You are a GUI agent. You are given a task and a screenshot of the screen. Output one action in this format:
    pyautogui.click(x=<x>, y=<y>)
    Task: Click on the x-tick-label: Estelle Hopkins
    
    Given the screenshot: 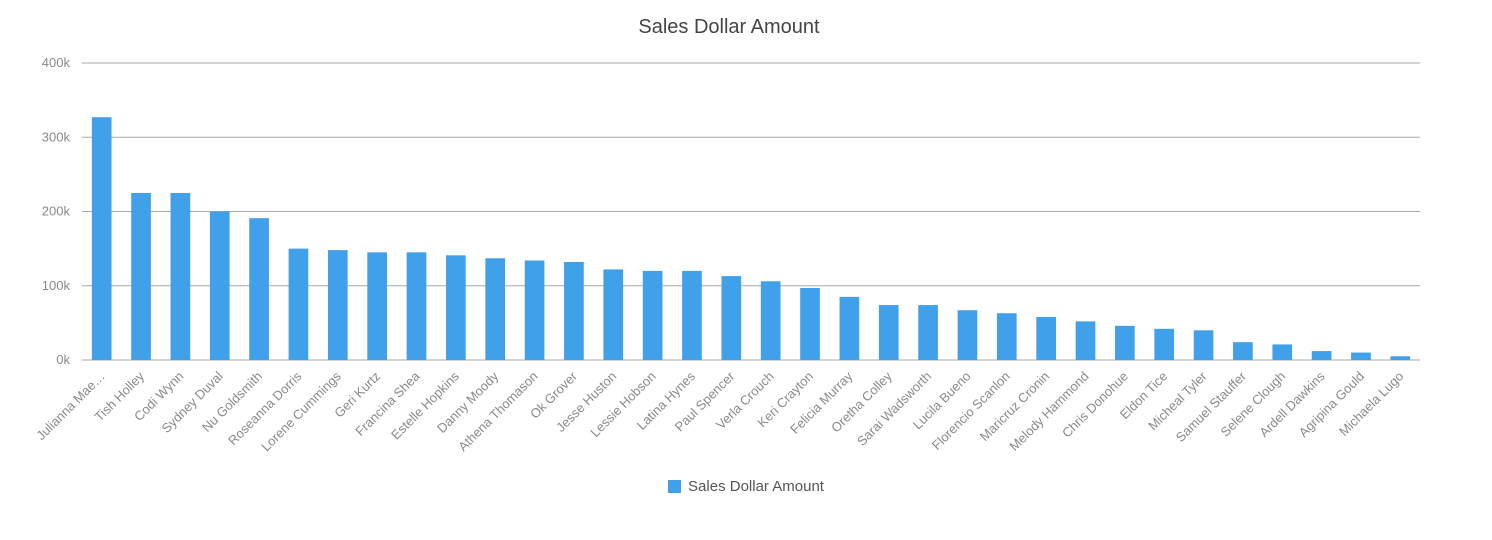 What is the action you would take?
    pyautogui.click(x=425, y=405)
    